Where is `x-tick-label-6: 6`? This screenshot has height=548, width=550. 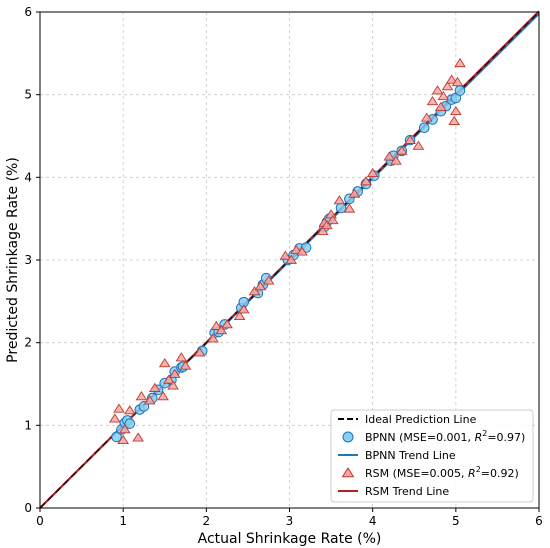
x-tick-label-6: 6 is located at coordinates (539, 521).